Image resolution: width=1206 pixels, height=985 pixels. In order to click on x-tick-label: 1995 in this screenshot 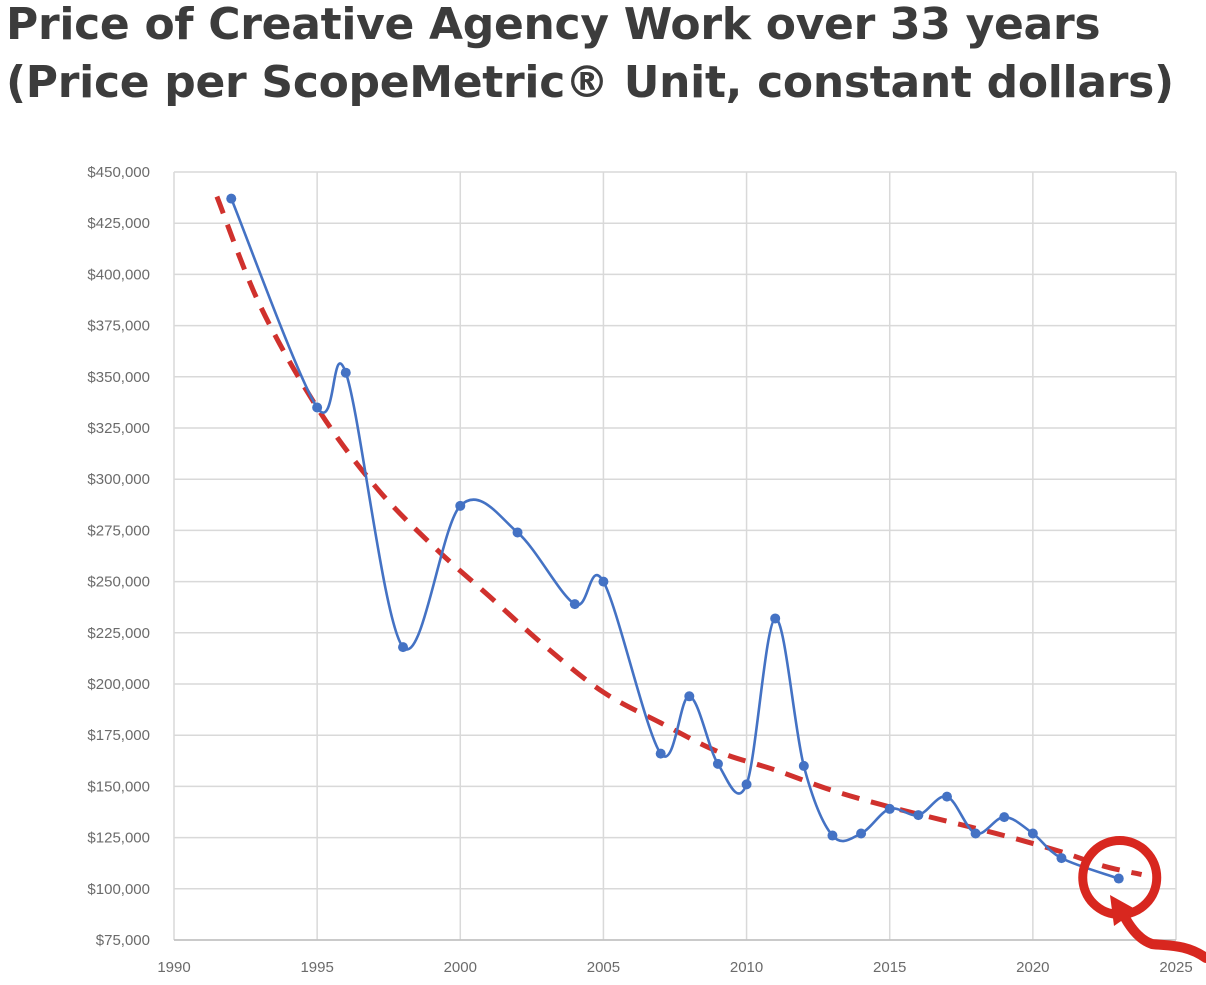, I will do `click(316, 967)`.